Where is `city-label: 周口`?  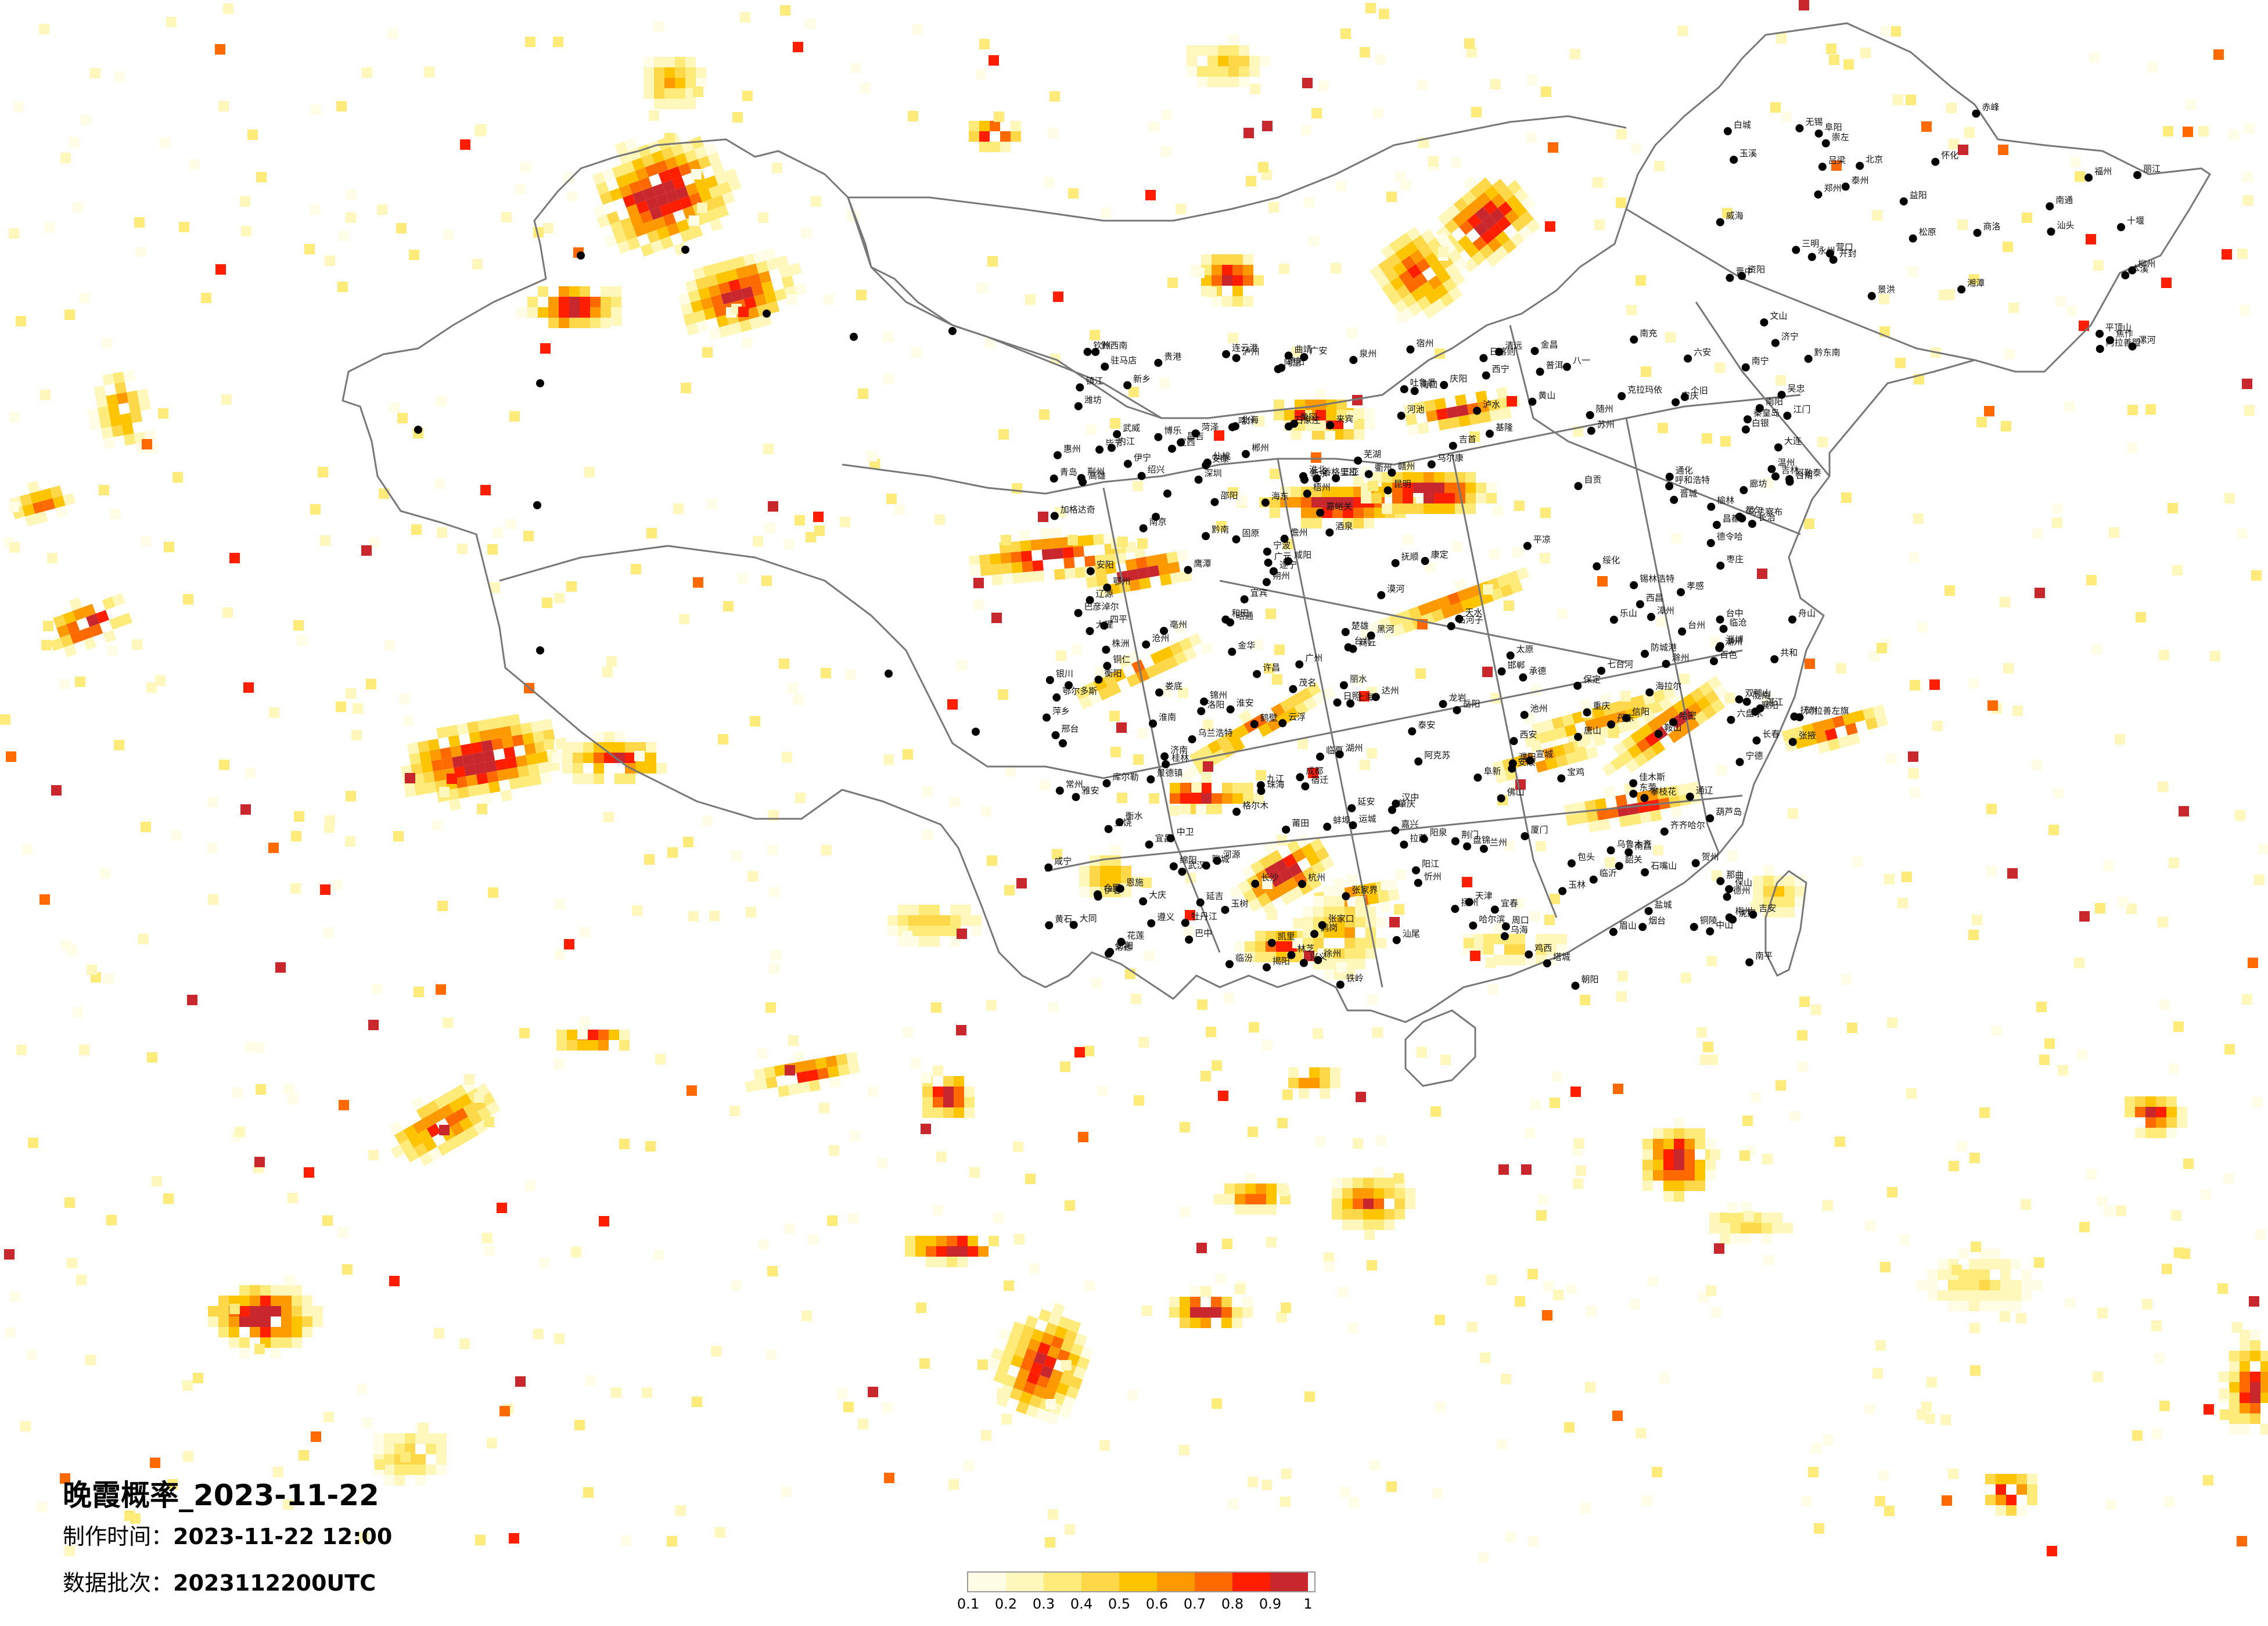 city-label: 周口 is located at coordinates (1520, 920).